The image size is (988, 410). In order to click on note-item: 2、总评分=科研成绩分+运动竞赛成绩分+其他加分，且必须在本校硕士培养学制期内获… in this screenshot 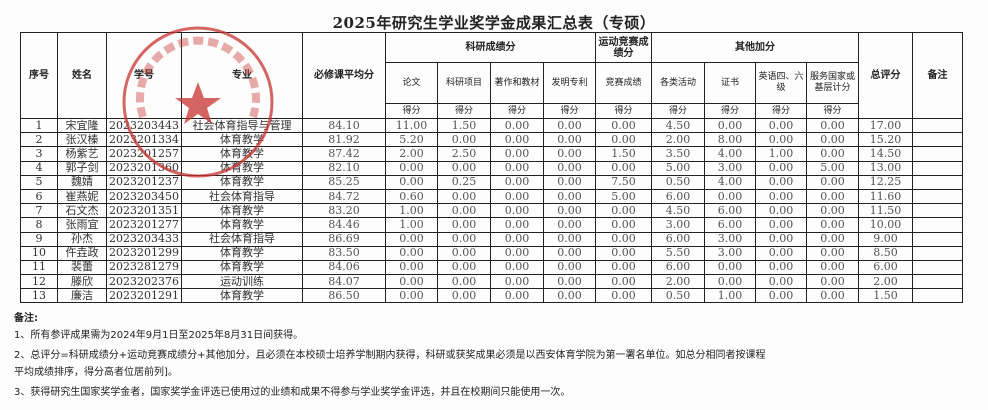, I will do `click(390, 355)`.